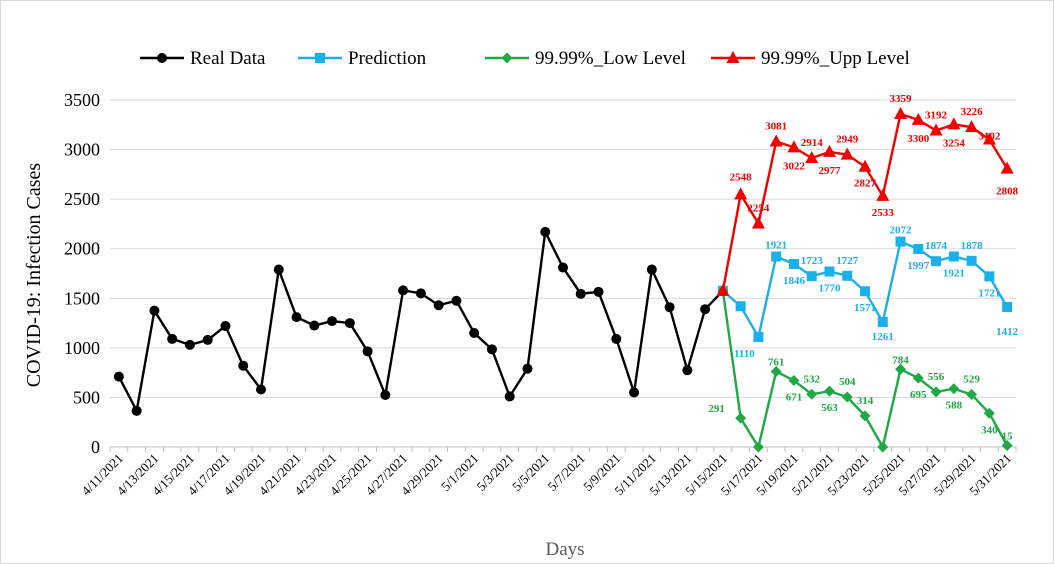  Describe the element at coordinates (228, 58) in the screenshot. I see `legend-label: Real Data` at that location.